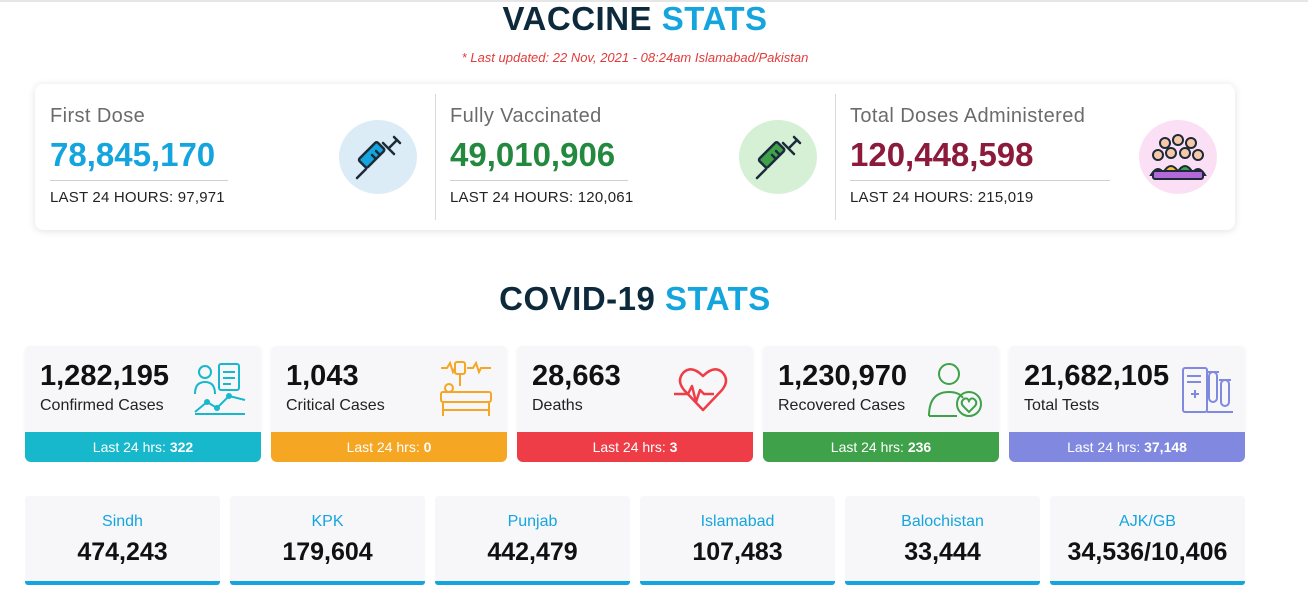 The width and height of the screenshot is (1308, 591). I want to click on critical-cases-label: Critical Cases, so click(335, 405).